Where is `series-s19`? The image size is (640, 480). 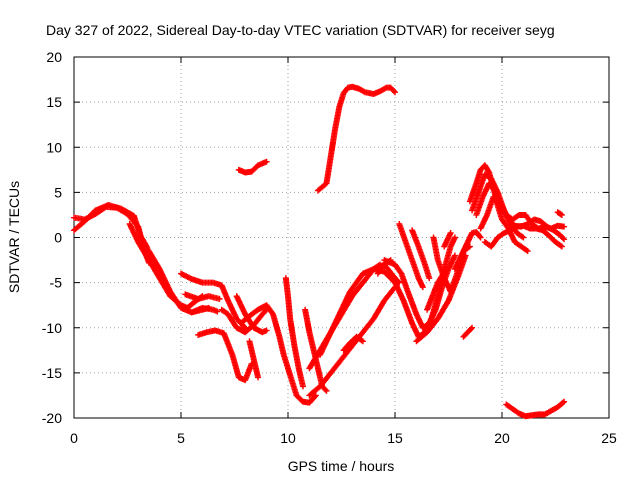
series-s19 is located at coordinates (353, 343).